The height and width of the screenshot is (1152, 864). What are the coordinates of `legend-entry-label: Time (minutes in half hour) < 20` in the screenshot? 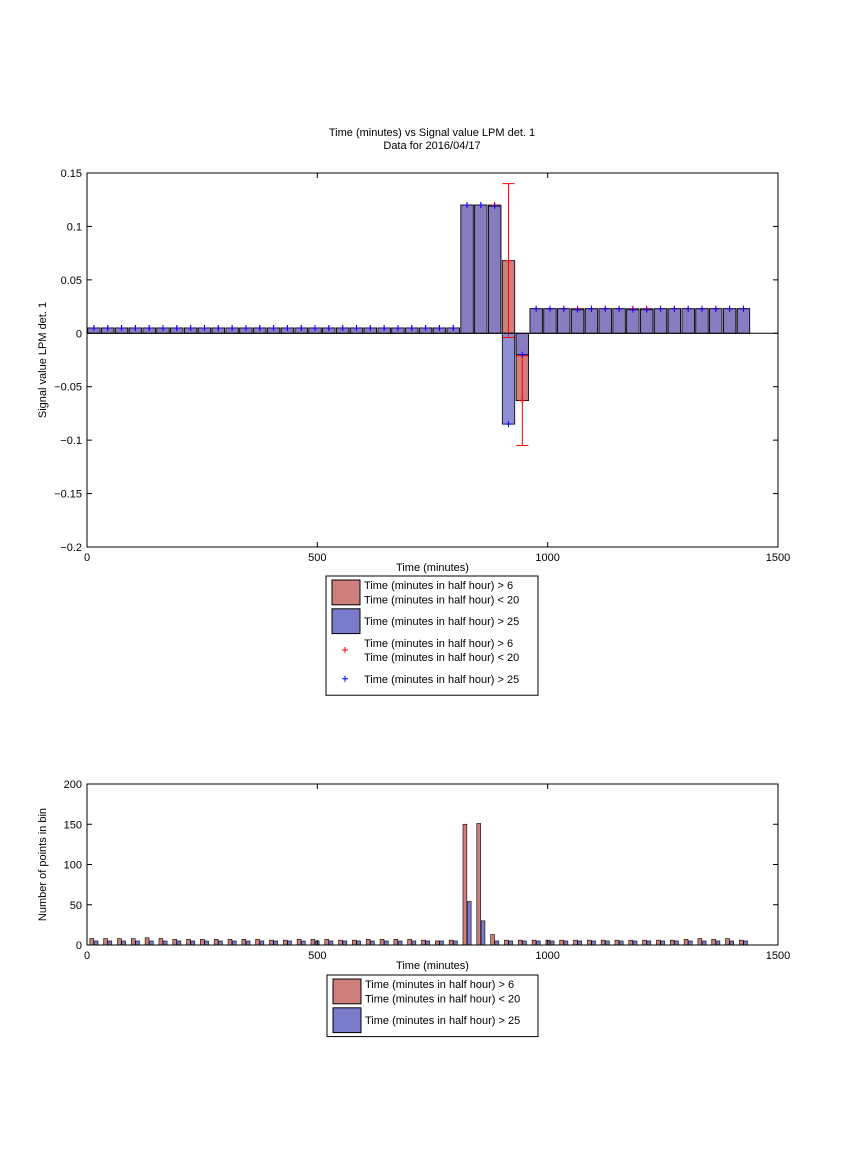 It's located at (442, 1000).